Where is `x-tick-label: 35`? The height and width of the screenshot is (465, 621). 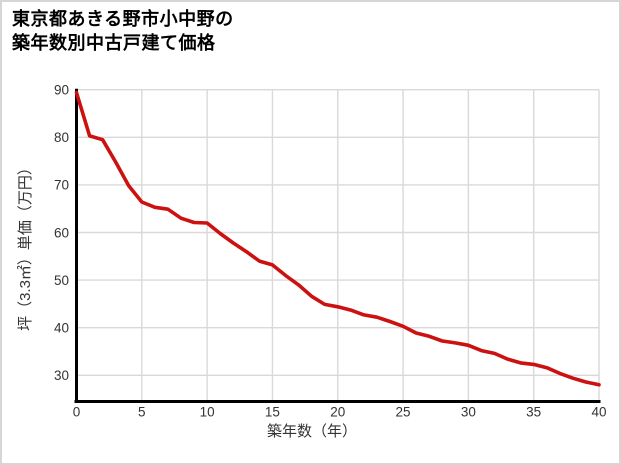
x-tick-label: 35 is located at coordinates (533, 412).